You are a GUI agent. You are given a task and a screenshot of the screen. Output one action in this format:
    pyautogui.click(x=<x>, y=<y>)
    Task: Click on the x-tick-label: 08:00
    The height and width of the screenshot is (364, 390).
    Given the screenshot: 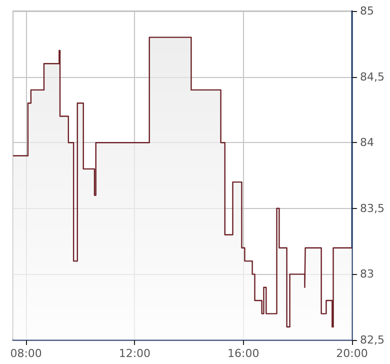 What is the action you would take?
    pyautogui.click(x=26, y=353)
    